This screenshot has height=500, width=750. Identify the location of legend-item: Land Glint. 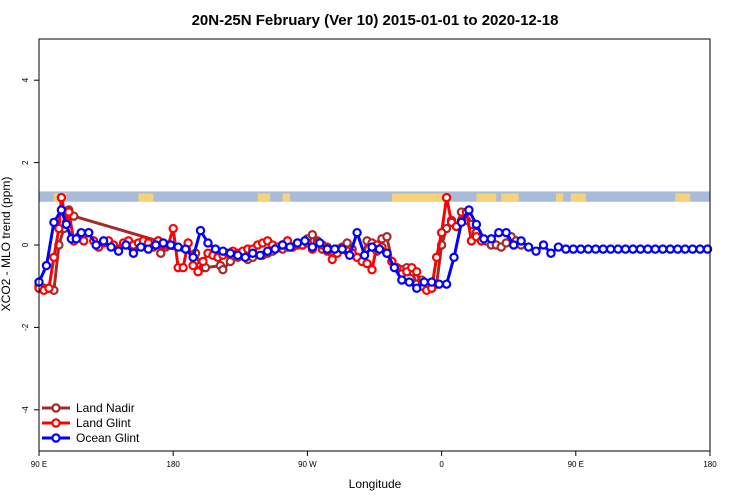
(86, 423).